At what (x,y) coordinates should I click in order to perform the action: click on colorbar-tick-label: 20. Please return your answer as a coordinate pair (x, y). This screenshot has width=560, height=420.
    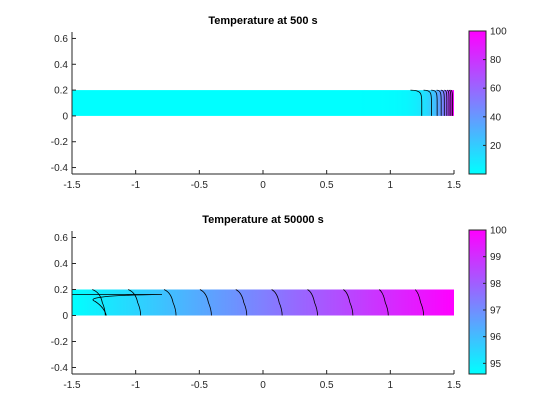
    Looking at the image, I should click on (496, 146).